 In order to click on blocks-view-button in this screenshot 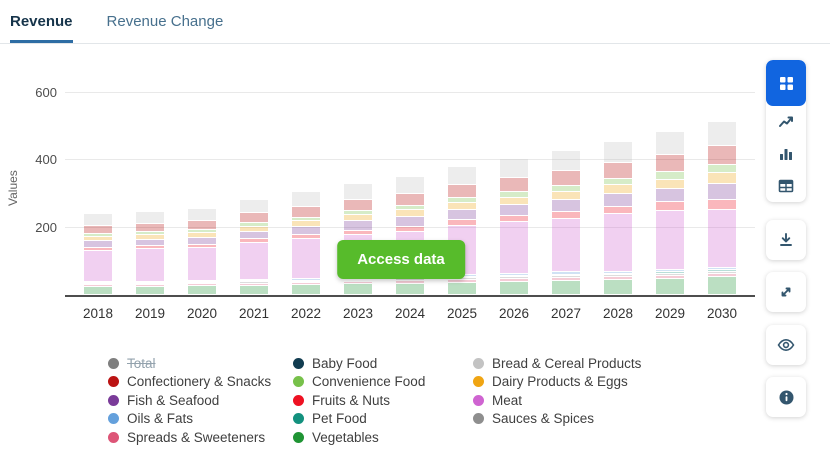, I will do `click(786, 83)`.